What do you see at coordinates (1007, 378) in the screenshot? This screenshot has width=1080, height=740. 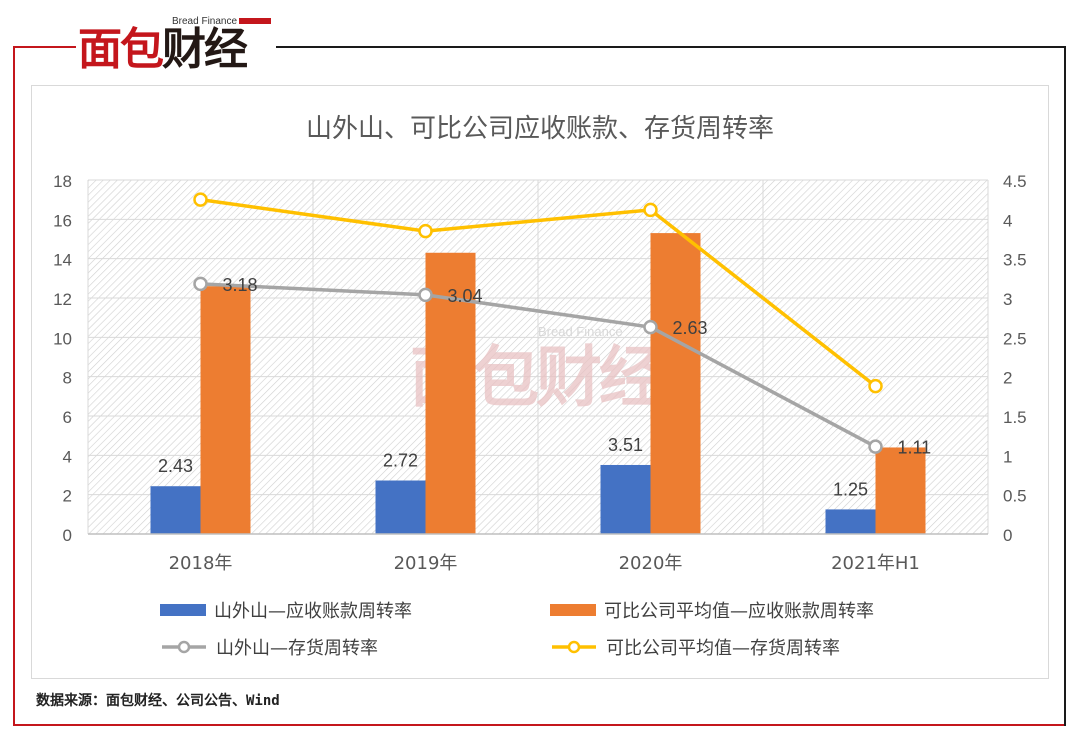 I see `y-right-tick-label: 2` at bounding box center [1007, 378].